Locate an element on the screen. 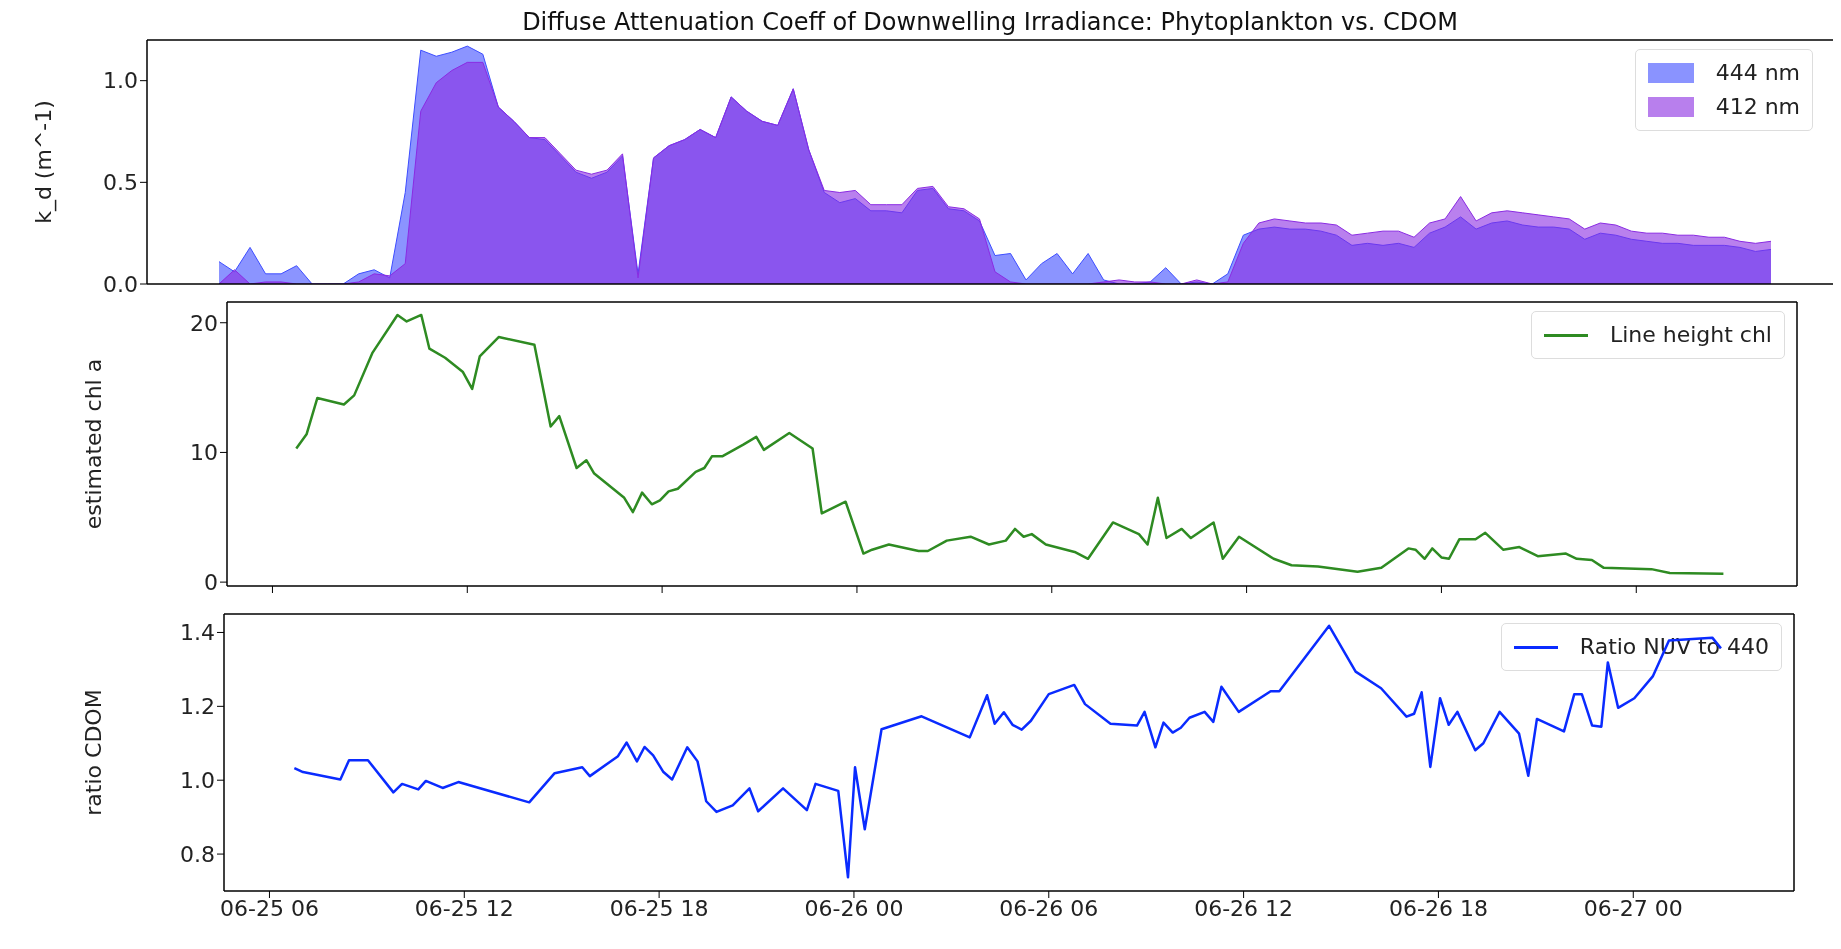  x-tick-label: 06-25 12 is located at coordinates (464, 908).